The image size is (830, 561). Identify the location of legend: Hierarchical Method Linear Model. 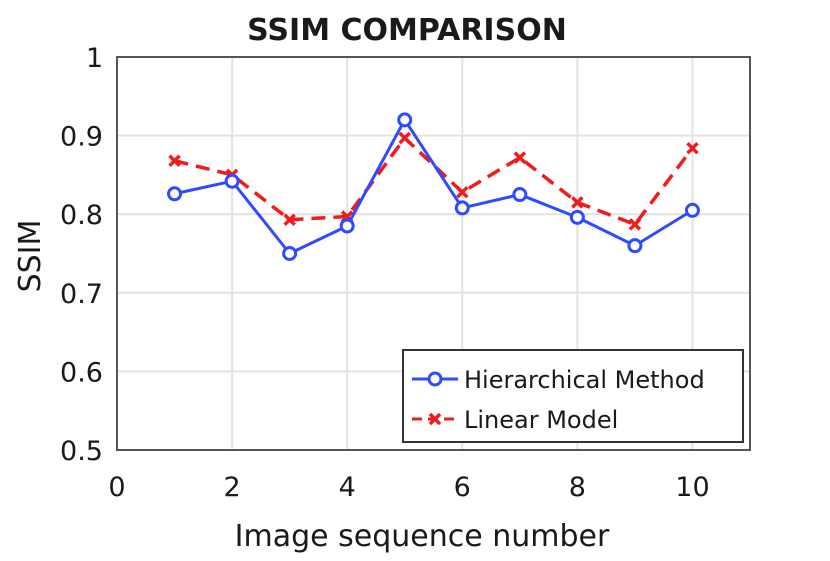
(573, 396).